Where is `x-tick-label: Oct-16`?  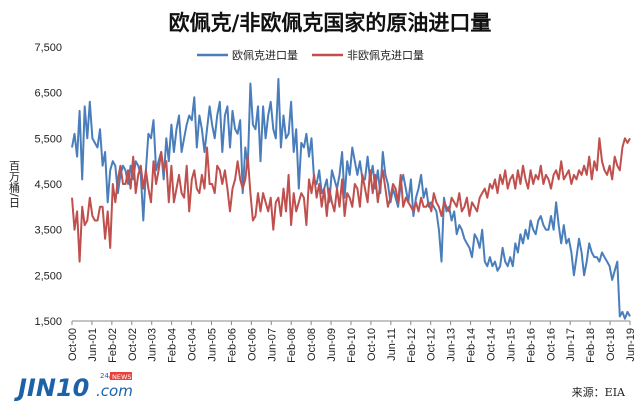
x-tick-label: Oct-16 is located at coordinates (551, 344).